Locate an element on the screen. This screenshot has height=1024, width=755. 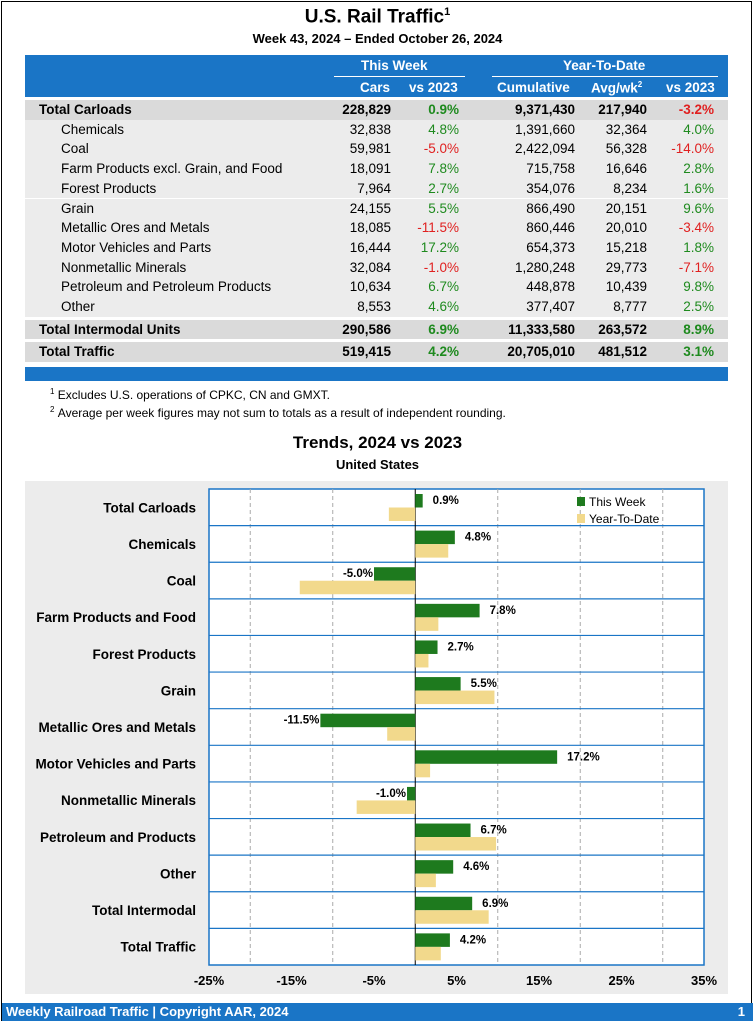
cell-cum: 1,391,660 is located at coordinates (544, 129).